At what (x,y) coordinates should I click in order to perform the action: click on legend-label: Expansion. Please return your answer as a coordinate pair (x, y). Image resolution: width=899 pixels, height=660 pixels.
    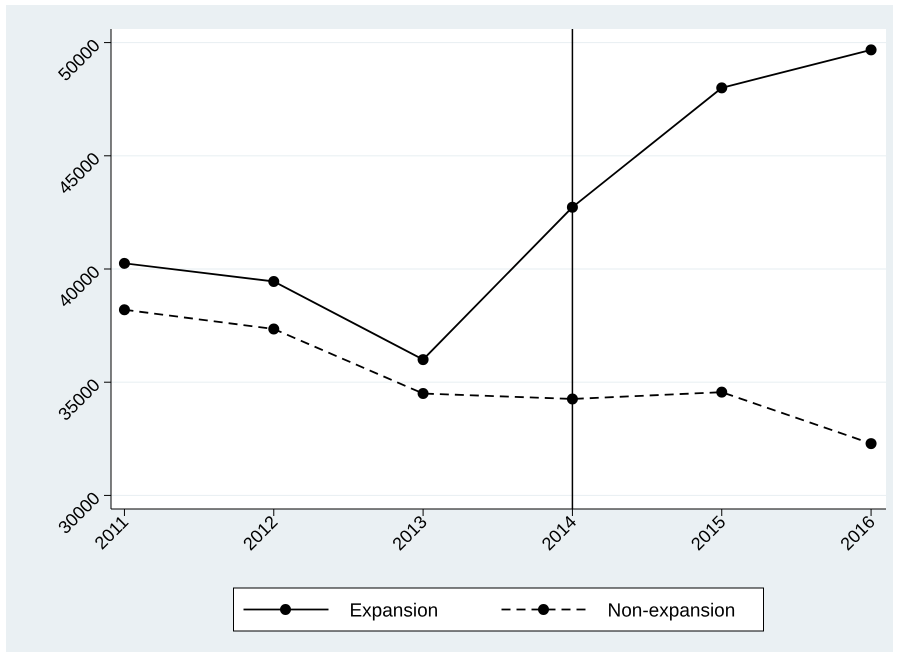
    Looking at the image, I should click on (394, 611).